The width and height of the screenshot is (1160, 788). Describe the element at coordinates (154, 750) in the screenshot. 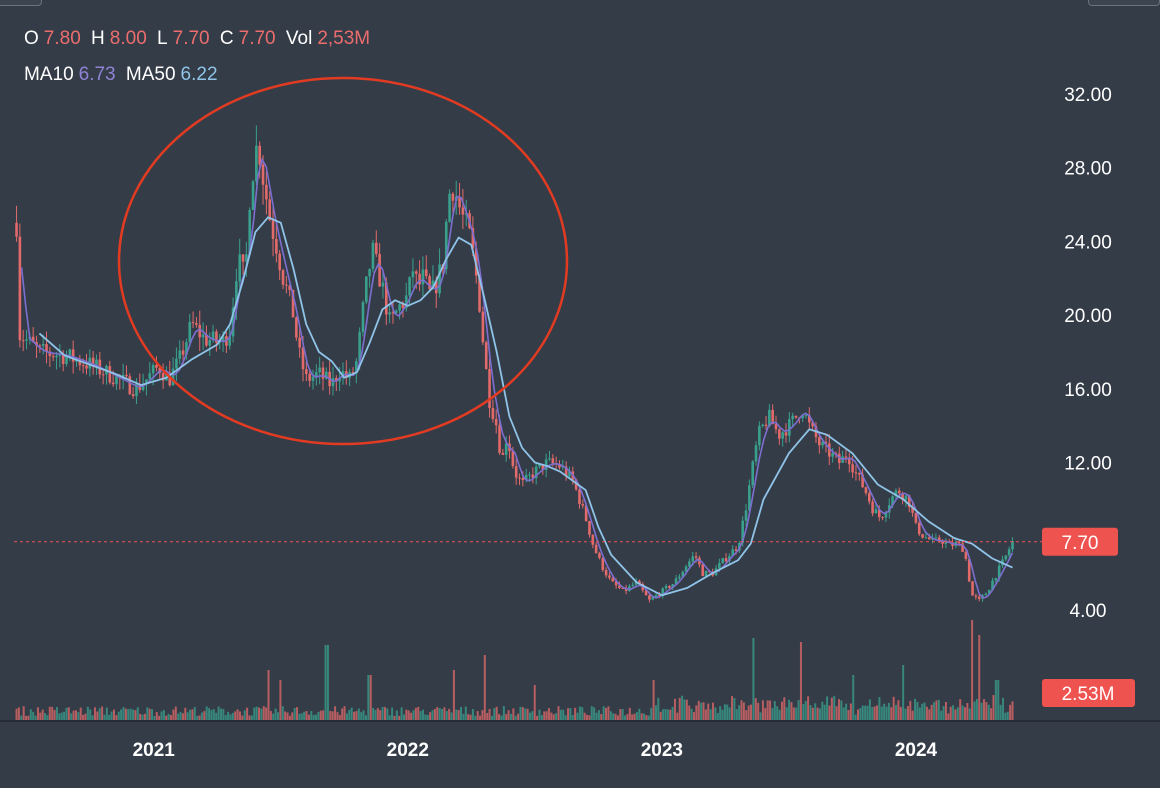

I see `x-tick-label: 2021` at that location.